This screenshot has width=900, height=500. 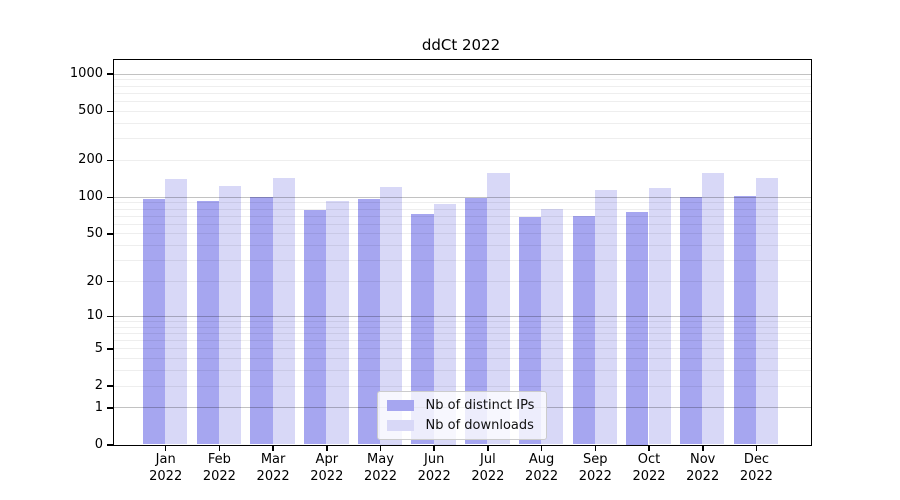 What do you see at coordinates (230, 315) in the screenshot?
I see `bar-downloads-feb` at bounding box center [230, 315].